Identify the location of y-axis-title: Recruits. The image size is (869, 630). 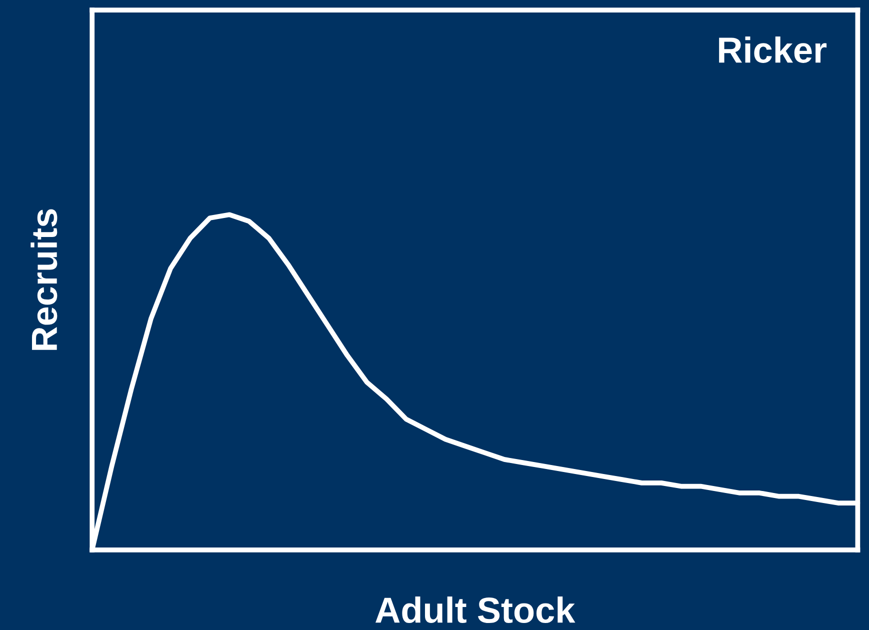
(44, 279).